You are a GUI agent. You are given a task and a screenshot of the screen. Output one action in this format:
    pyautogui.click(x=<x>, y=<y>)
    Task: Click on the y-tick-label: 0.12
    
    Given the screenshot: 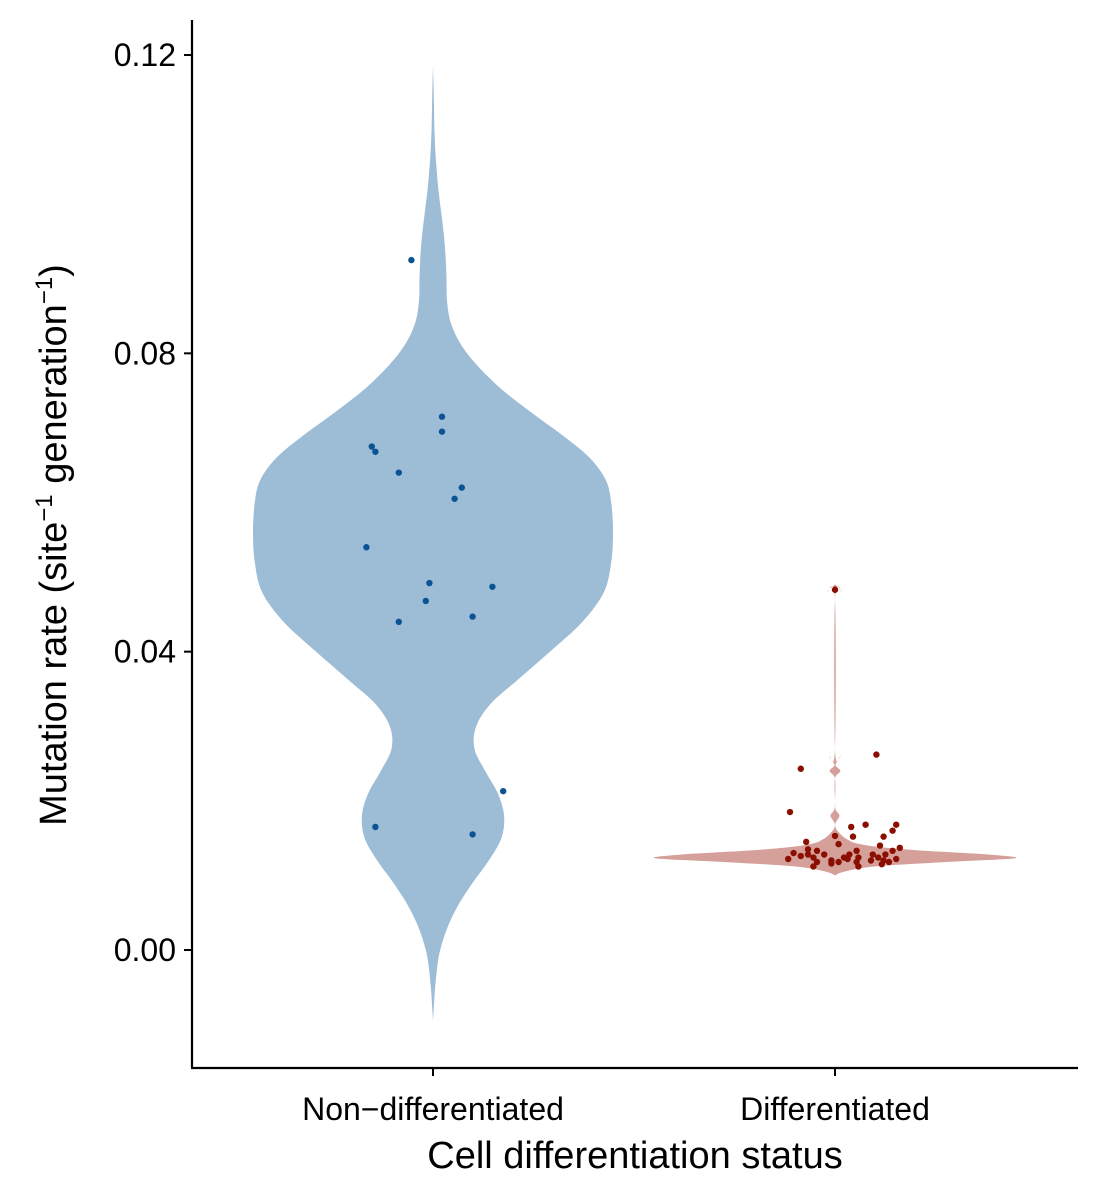 What is the action you would take?
    pyautogui.click(x=145, y=55)
    